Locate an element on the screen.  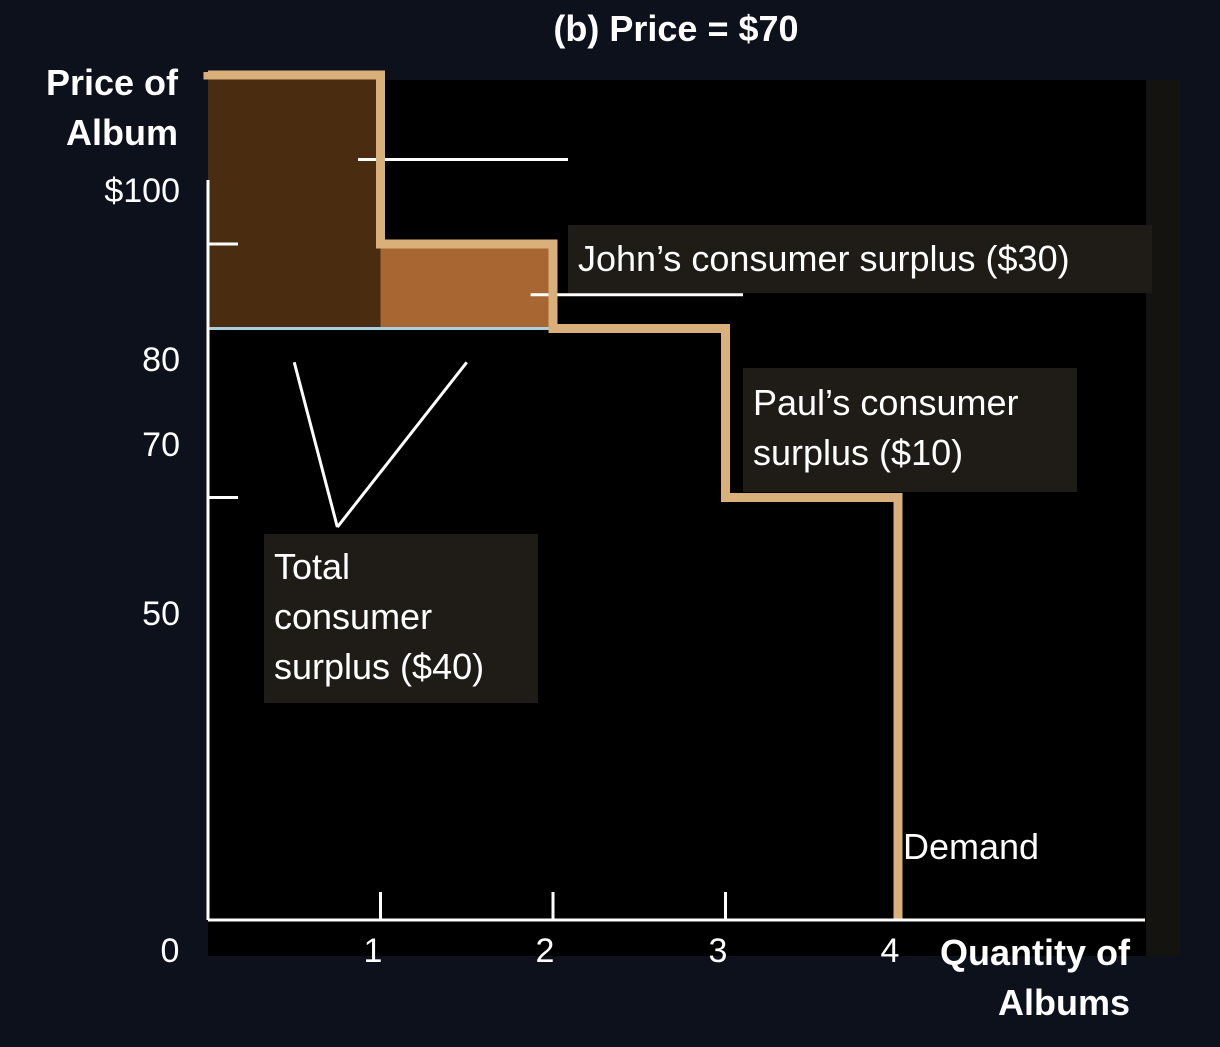
john-surplus-label: John’s consumer surplus ($30) is located at coordinates (824, 258).